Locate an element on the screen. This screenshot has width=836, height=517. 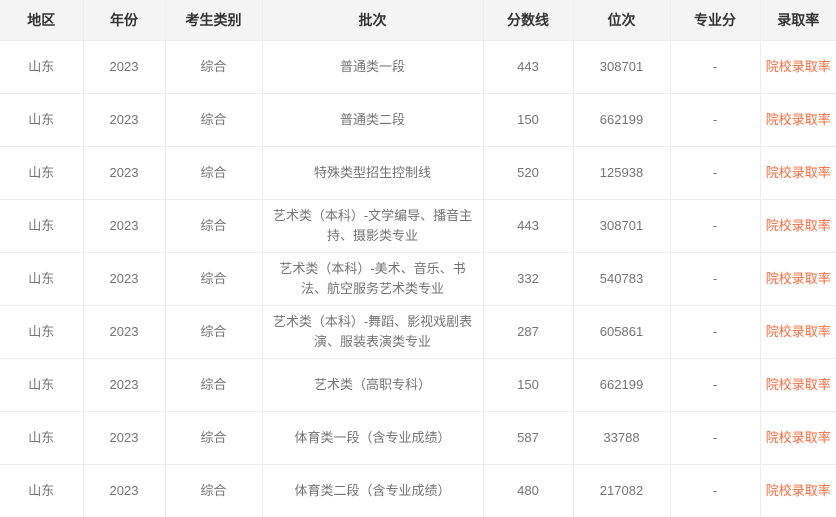
score-line-cell: 587 is located at coordinates (528, 438).